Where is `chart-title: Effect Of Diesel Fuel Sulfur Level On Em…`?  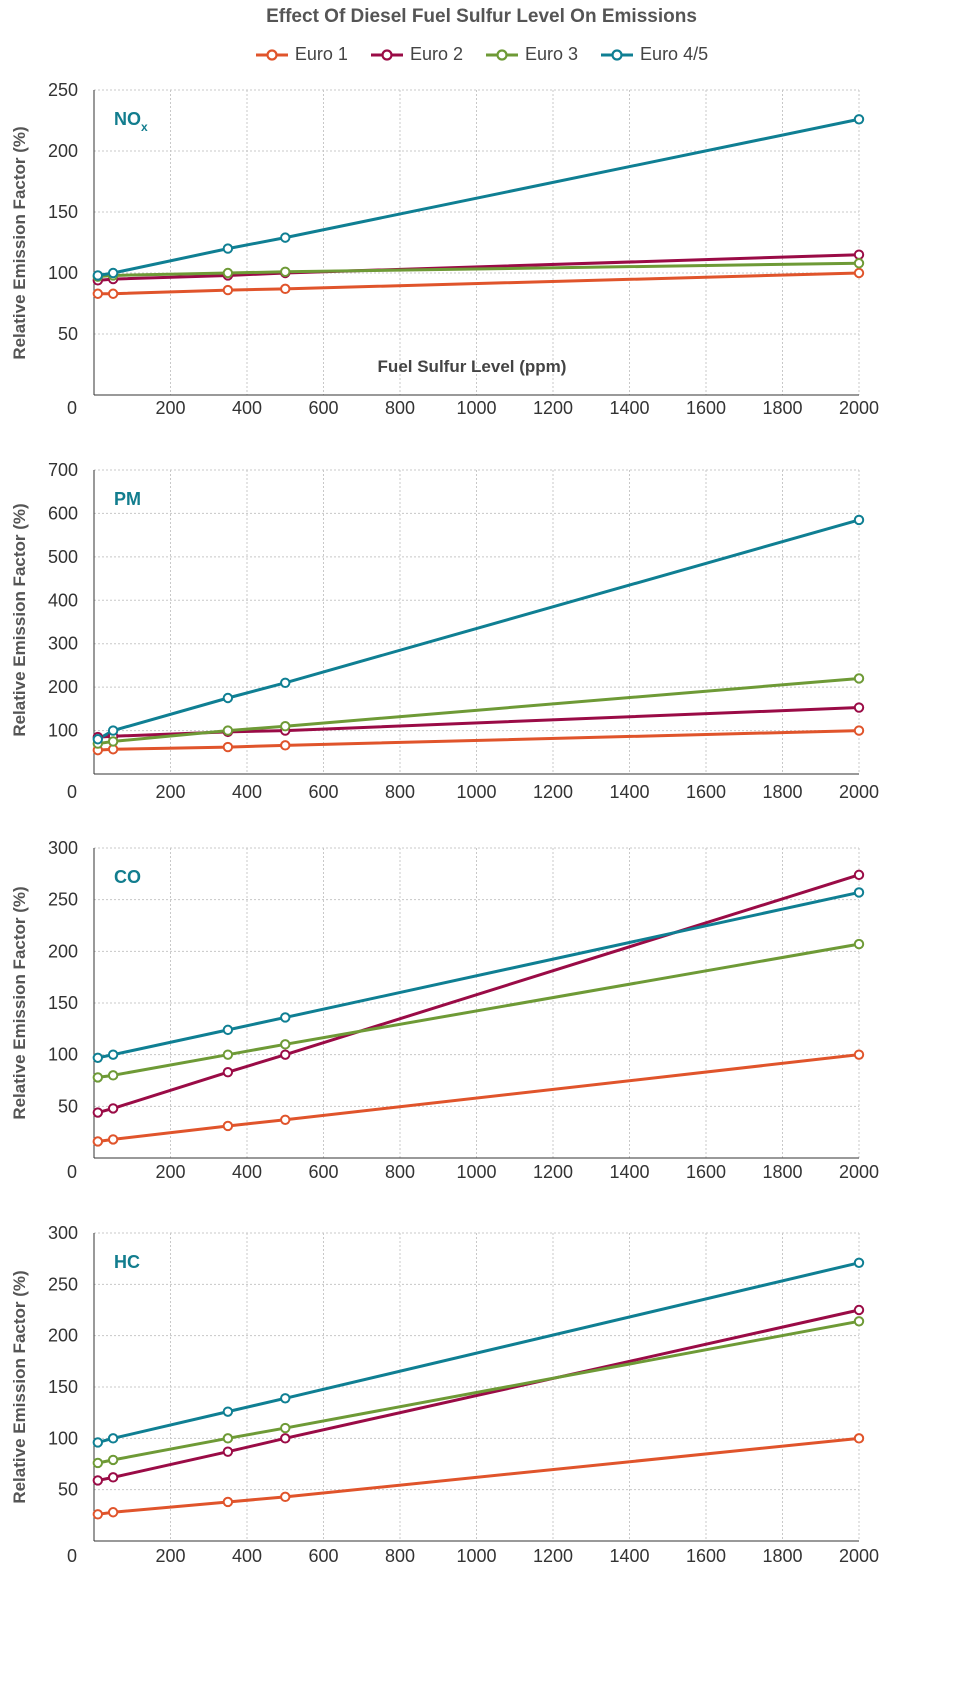
chart-title: Effect Of Diesel Fuel Sulfur Level On Em… is located at coordinates (481, 16).